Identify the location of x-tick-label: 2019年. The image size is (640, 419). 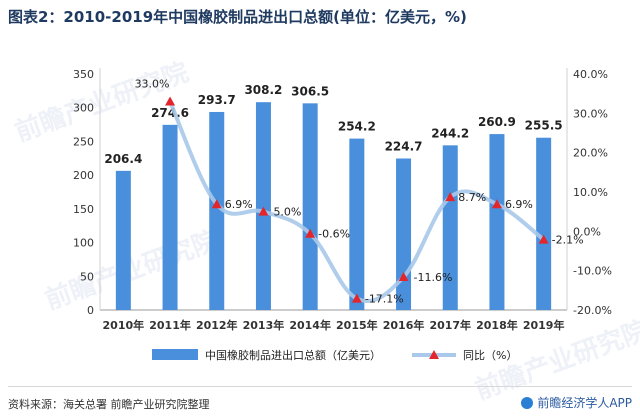
(544, 325).